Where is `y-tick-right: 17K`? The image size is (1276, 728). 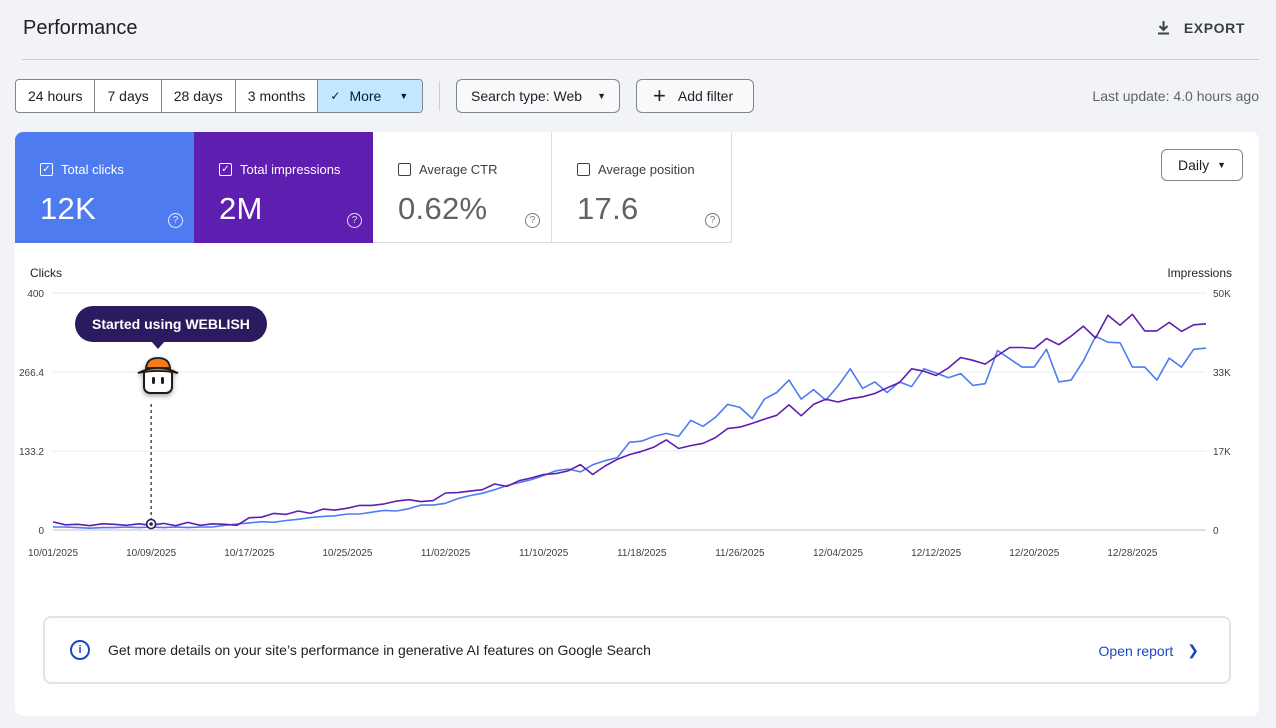 y-tick-right: 17K is located at coordinates (1222, 452).